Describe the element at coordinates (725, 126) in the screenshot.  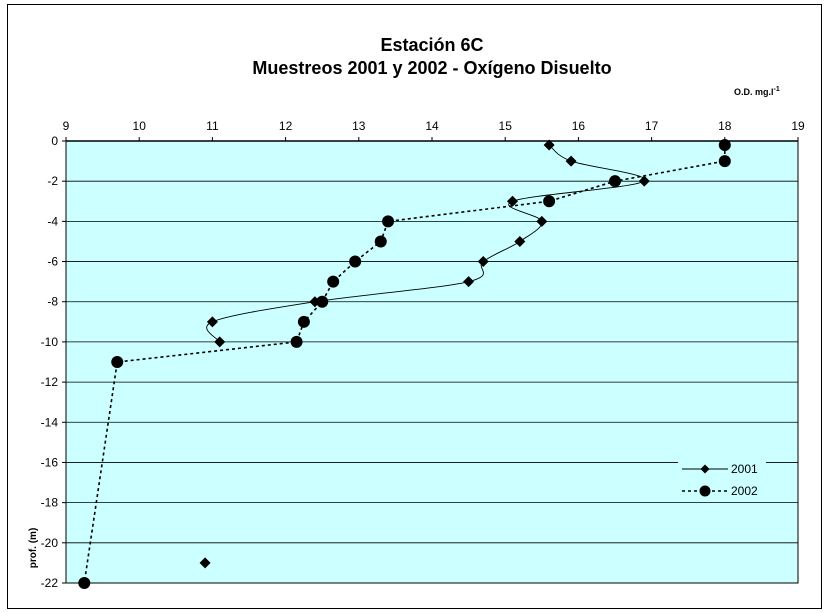
I see `x-tick-label: 18` at that location.